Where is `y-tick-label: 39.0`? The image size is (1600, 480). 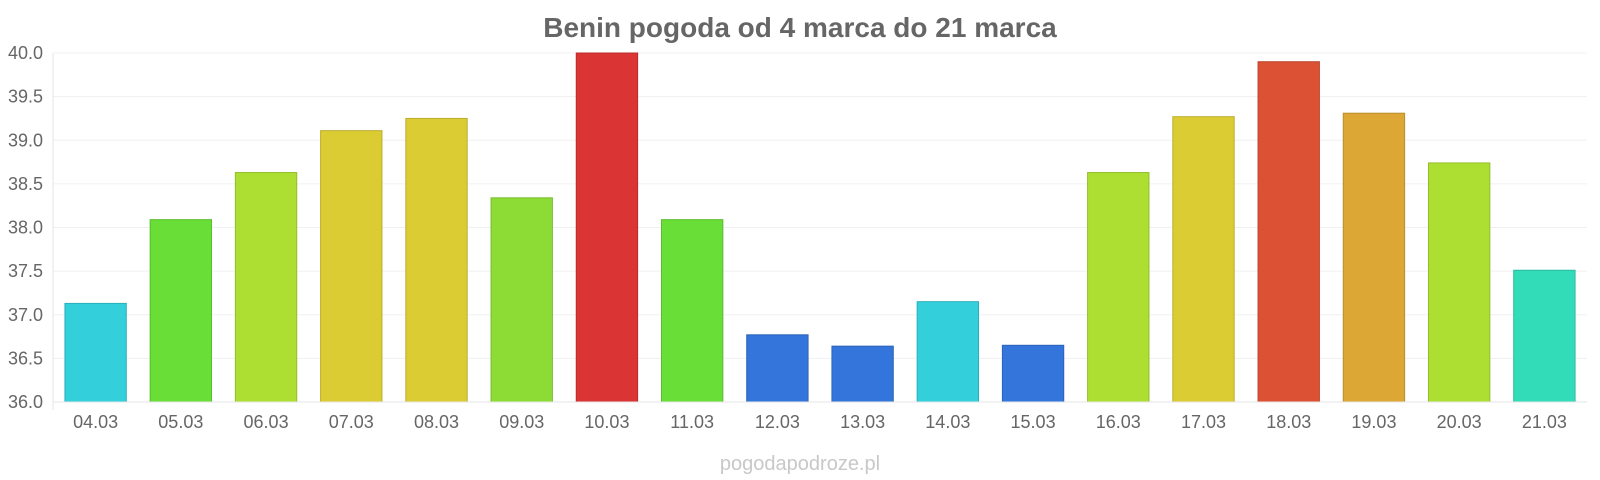 y-tick-label: 39.0 is located at coordinates (25, 140).